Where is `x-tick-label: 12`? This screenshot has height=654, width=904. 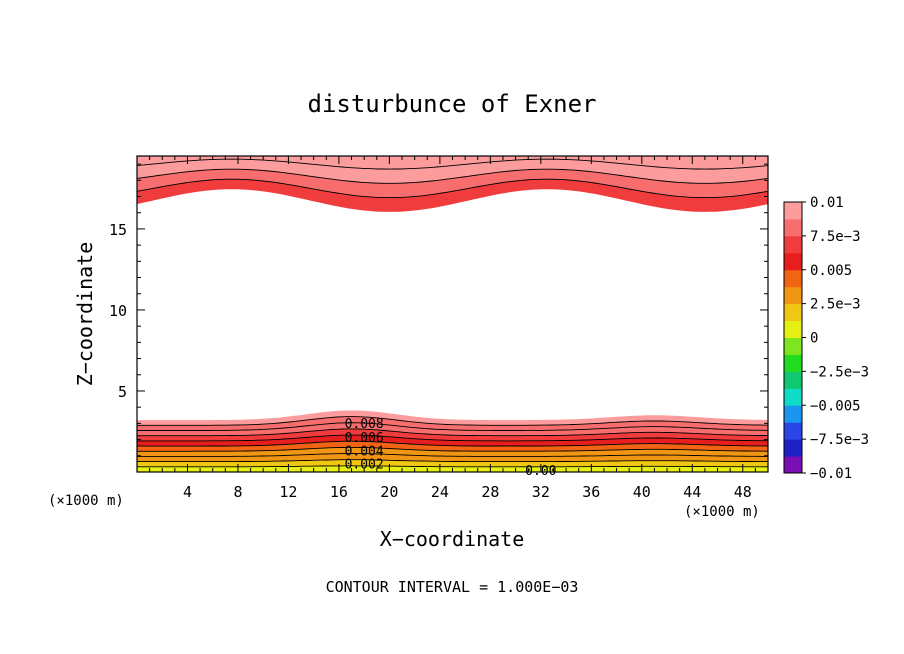 x-tick-label: 12 is located at coordinates (288, 492).